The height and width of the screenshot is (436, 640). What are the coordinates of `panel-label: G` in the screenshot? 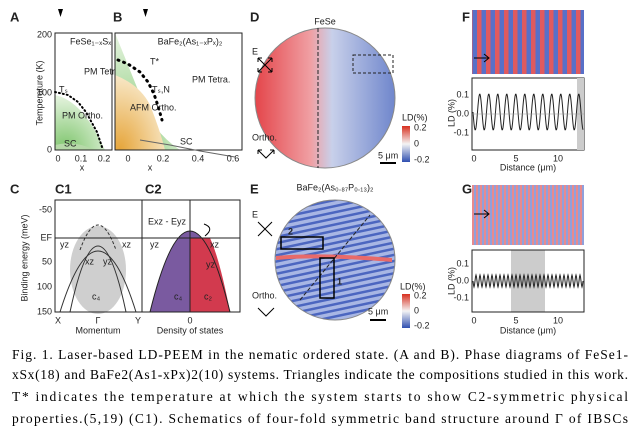 It's located at (467, 188).